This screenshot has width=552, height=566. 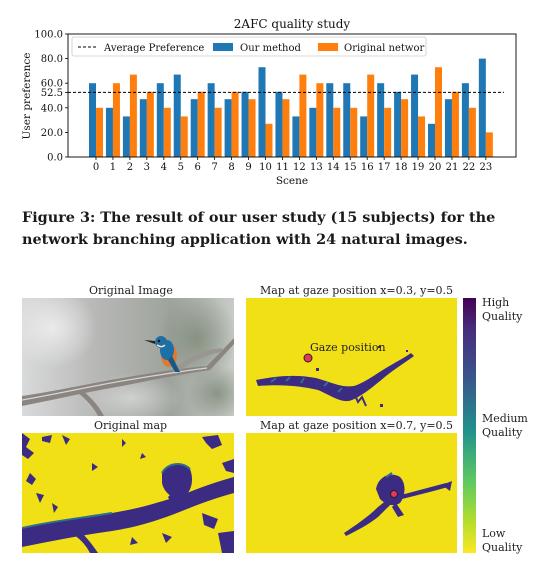 What do you see at coordinates (351, 357) in the screenshot?
I see `gaze-map-1: Gaze position` at bounding box center [351, 357].